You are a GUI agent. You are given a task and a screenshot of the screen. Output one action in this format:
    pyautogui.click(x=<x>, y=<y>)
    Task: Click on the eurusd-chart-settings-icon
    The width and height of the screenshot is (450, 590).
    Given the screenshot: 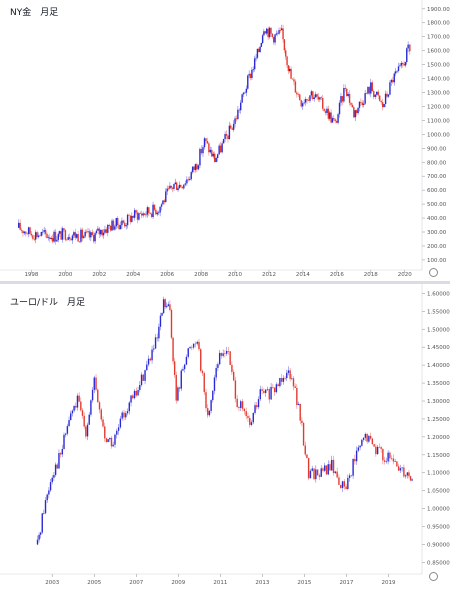 What is the action you would take?
    pyautogui.click(x=433, y=576)
    